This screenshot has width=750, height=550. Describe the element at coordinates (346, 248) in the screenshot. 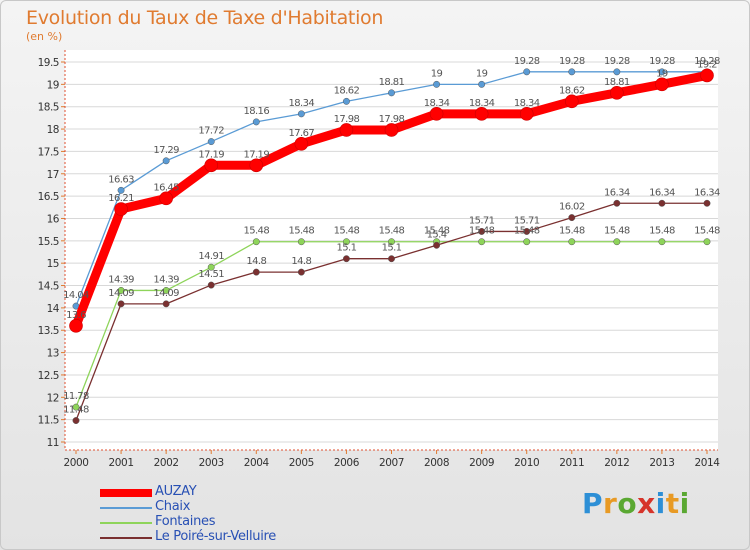

I see `data-label: 15.1` at that location.